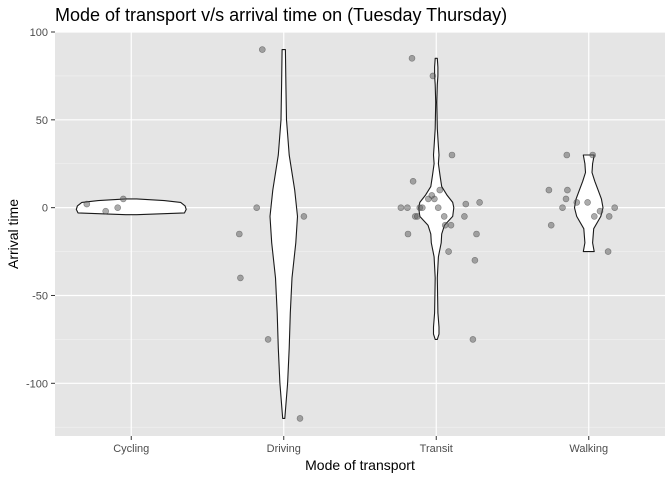  Describe the element at coordinates (13, 234) in the screenshot. I see `y-axis-title: Arrival time` at that location.